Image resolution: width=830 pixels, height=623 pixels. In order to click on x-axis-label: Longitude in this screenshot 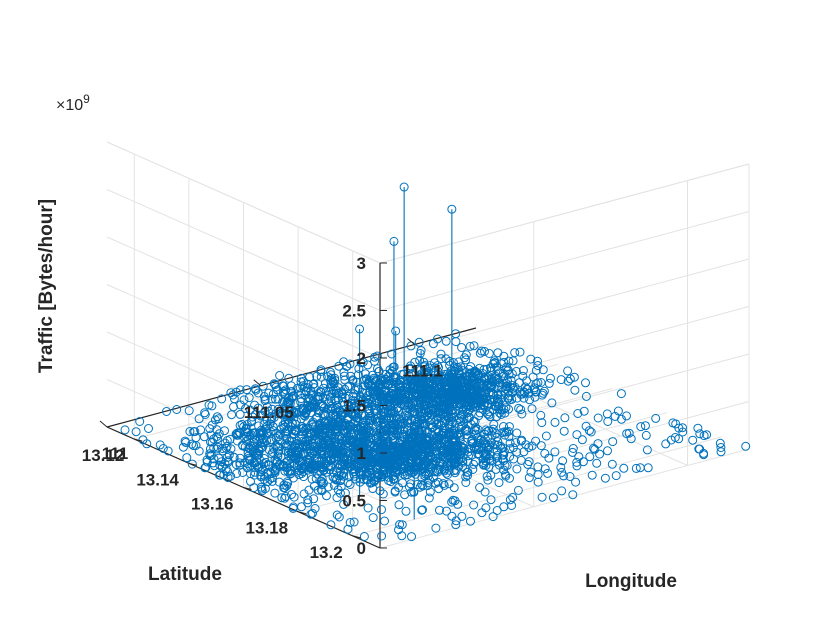, I will do `click(631, 581)`.